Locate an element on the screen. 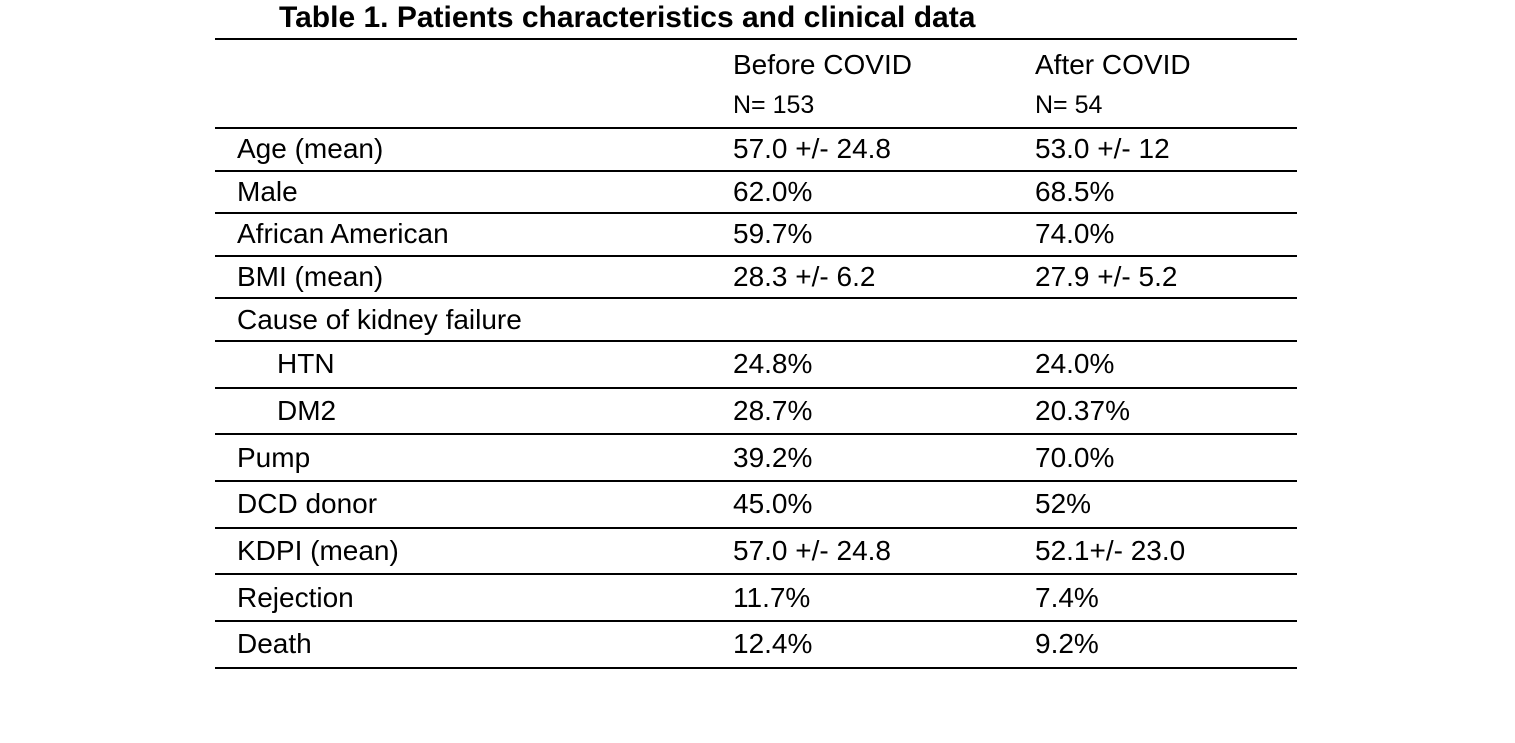 Image resolution: width=1515 pixels, height=743 pixels. row-label: African American is located at coordinates (343, 234).